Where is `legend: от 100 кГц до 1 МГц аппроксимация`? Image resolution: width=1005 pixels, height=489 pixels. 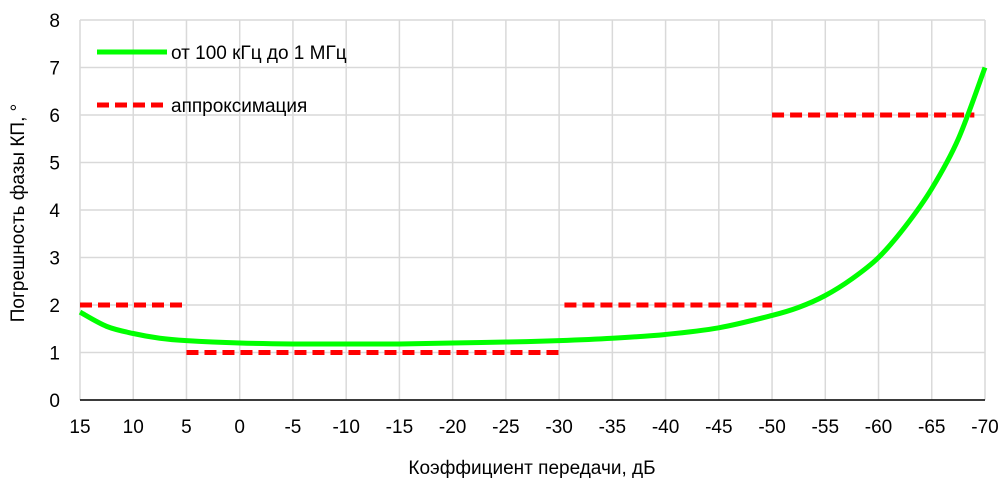 legend: от 100 кГц до 1 МГц аппроксимация is located at coordinates (222, 80).